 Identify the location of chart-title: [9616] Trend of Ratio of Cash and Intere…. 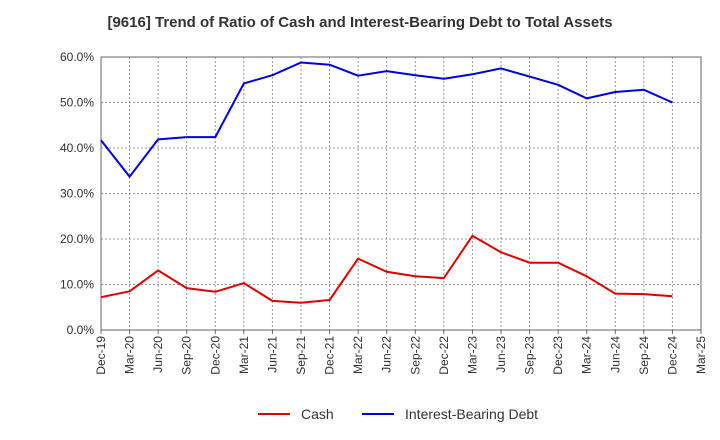
(360, 22).